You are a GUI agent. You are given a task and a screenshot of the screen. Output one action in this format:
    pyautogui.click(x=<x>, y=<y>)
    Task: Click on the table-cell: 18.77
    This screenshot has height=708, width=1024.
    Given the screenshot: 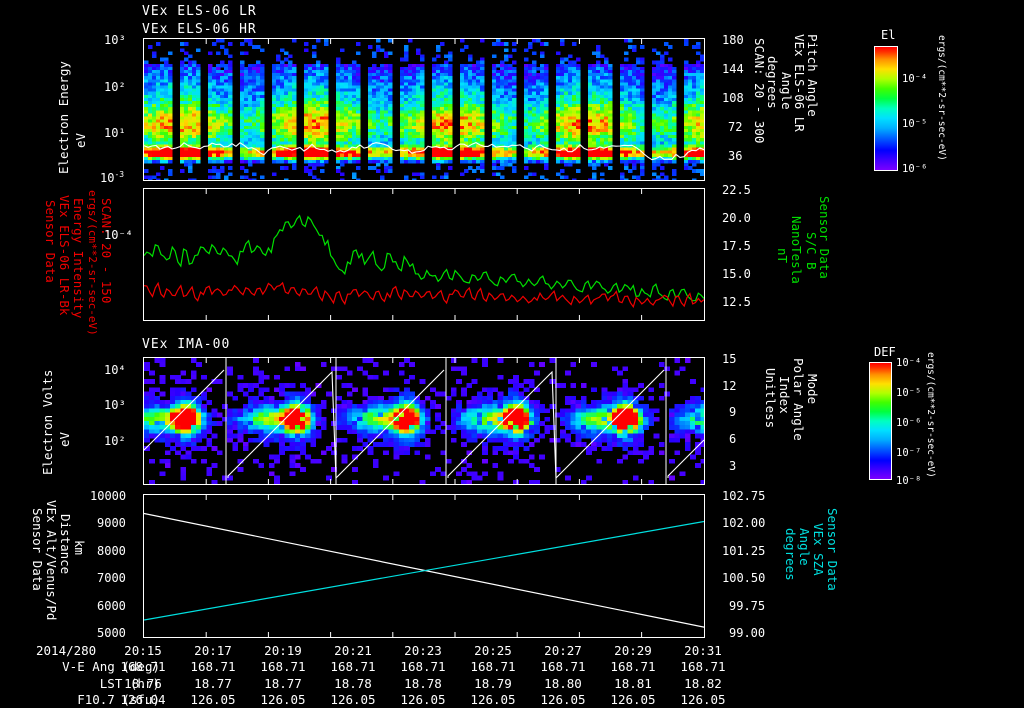 What is the action you would take?
    pyautogui.click(x=213, y=683)
    